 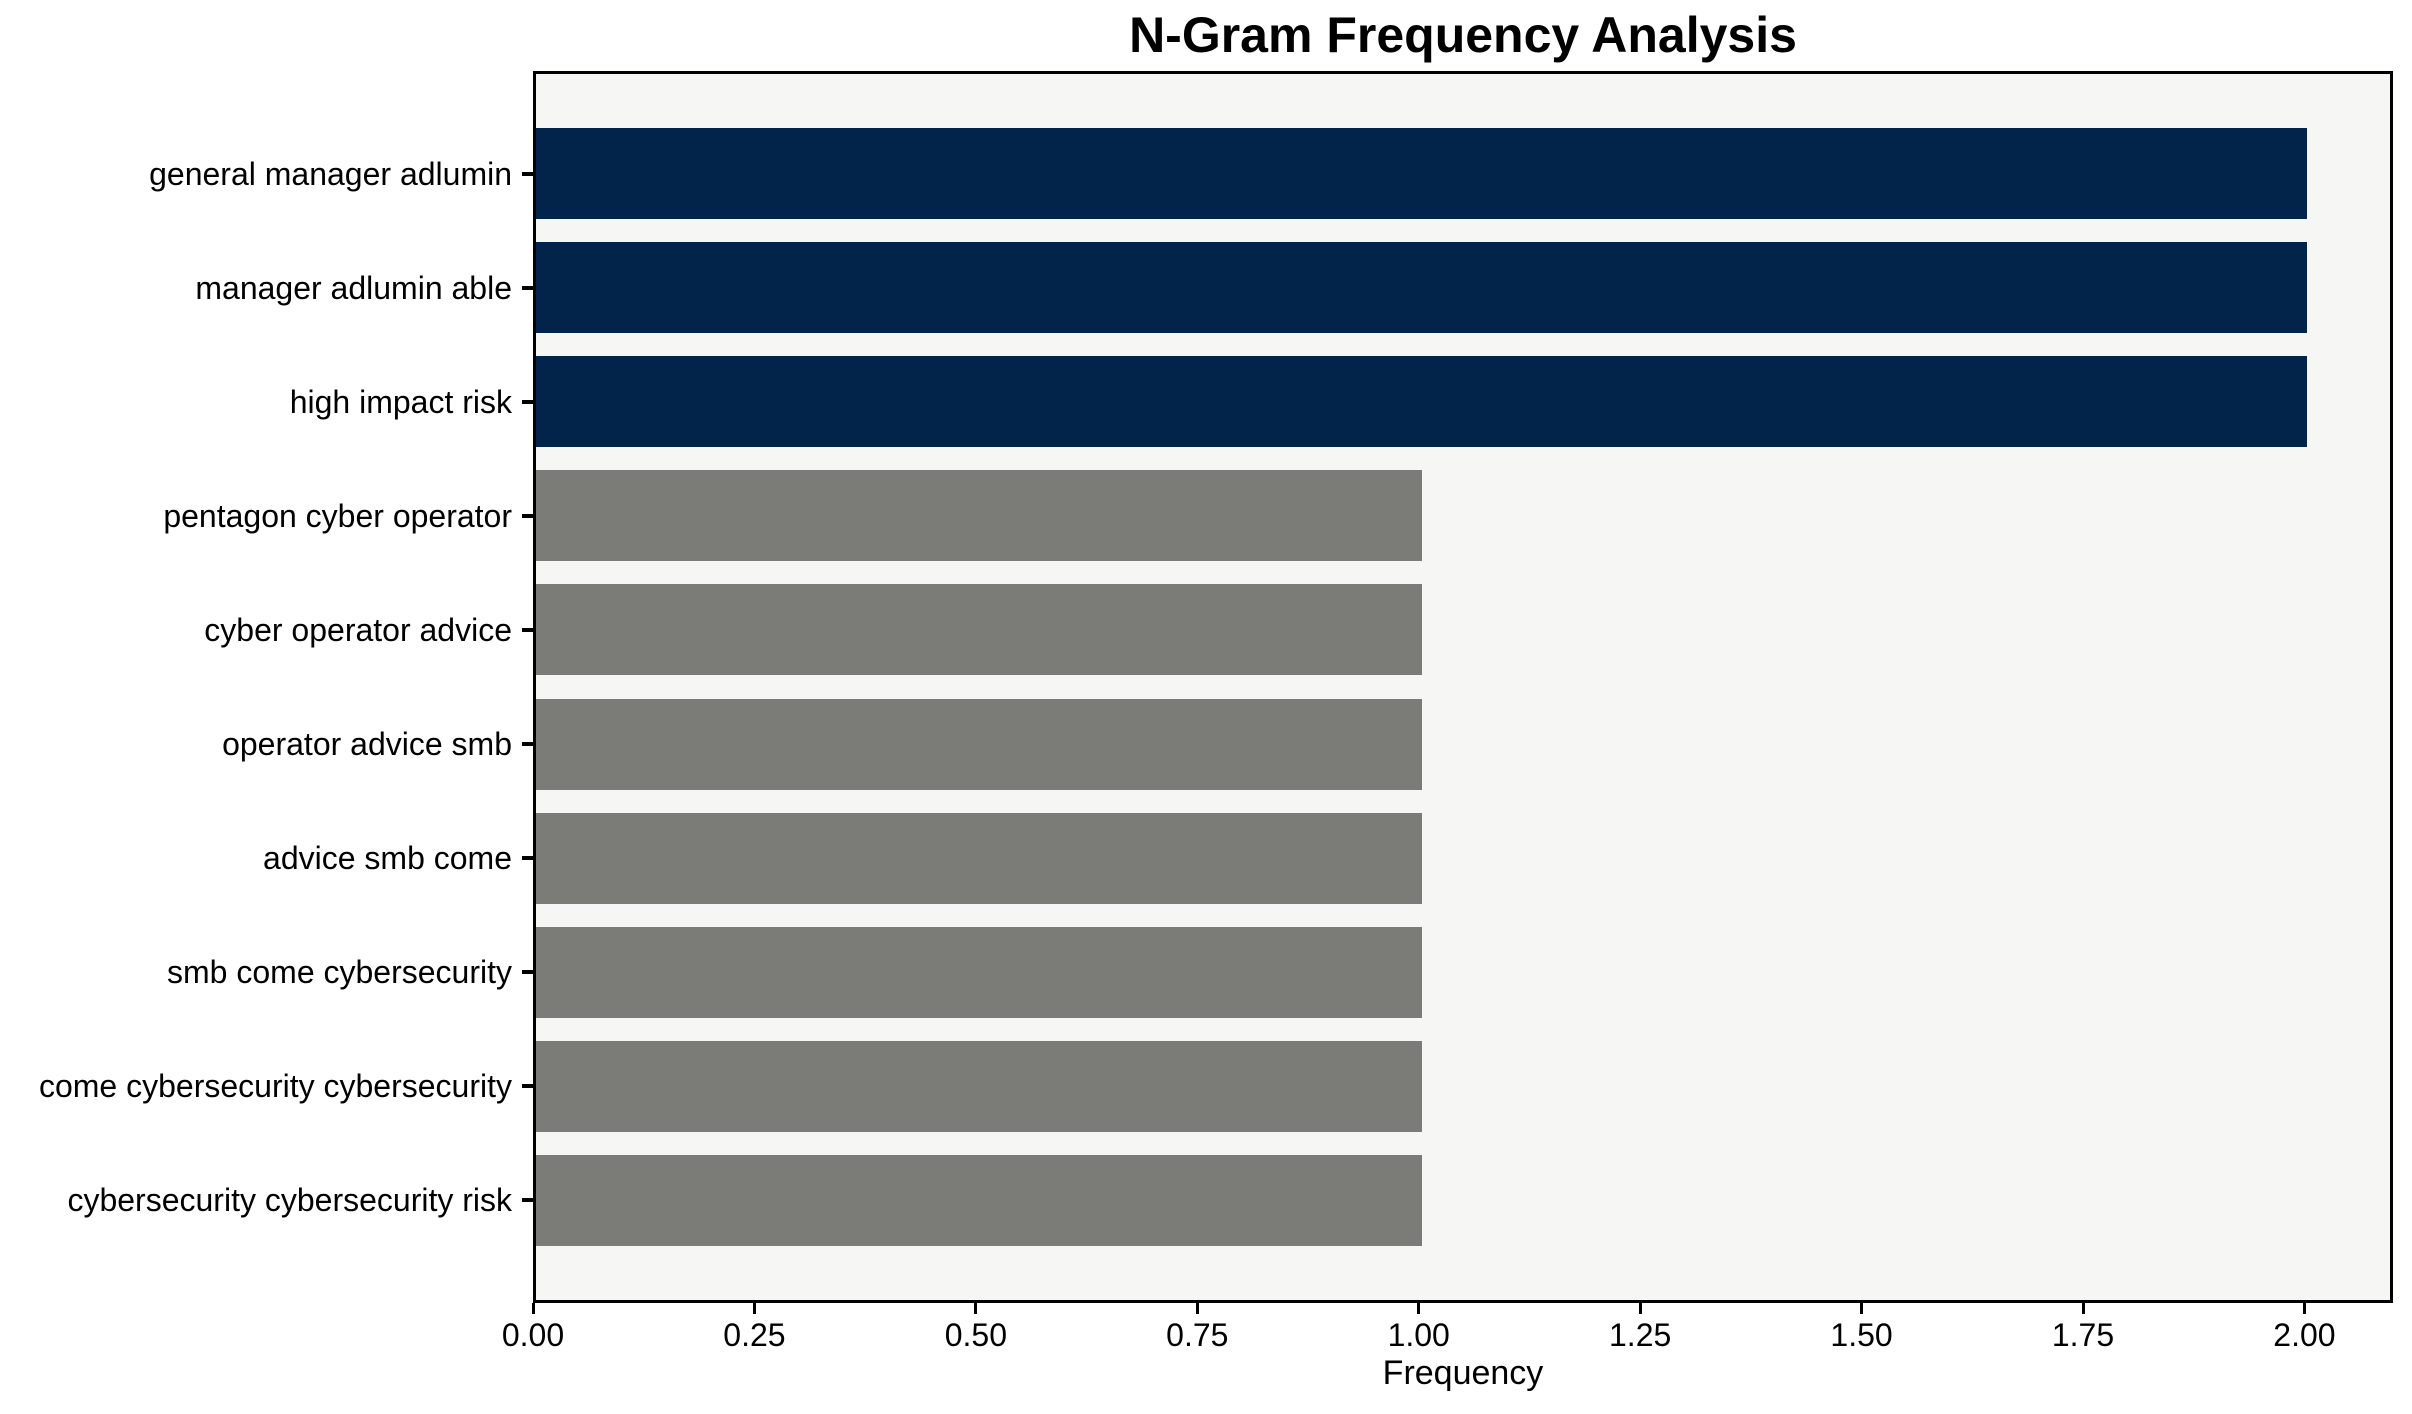 I want to click on y-tick-label: high impact risk, so click(x=400, y=401).